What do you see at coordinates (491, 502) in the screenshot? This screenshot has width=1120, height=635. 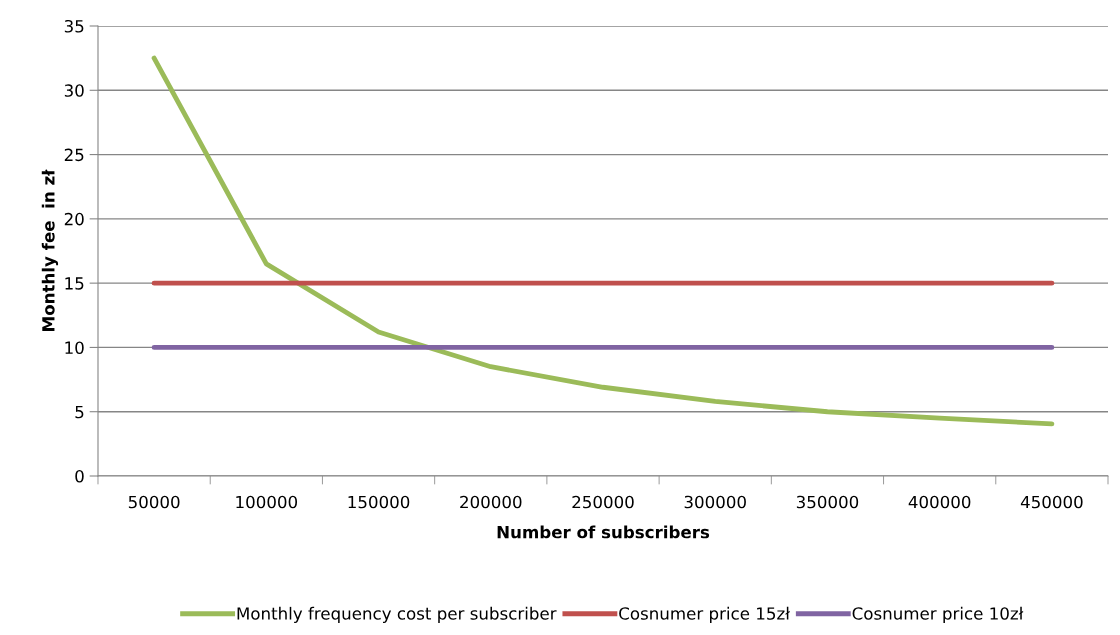 I see `x-tick-label: 200000` at bounding box center [491, 502].